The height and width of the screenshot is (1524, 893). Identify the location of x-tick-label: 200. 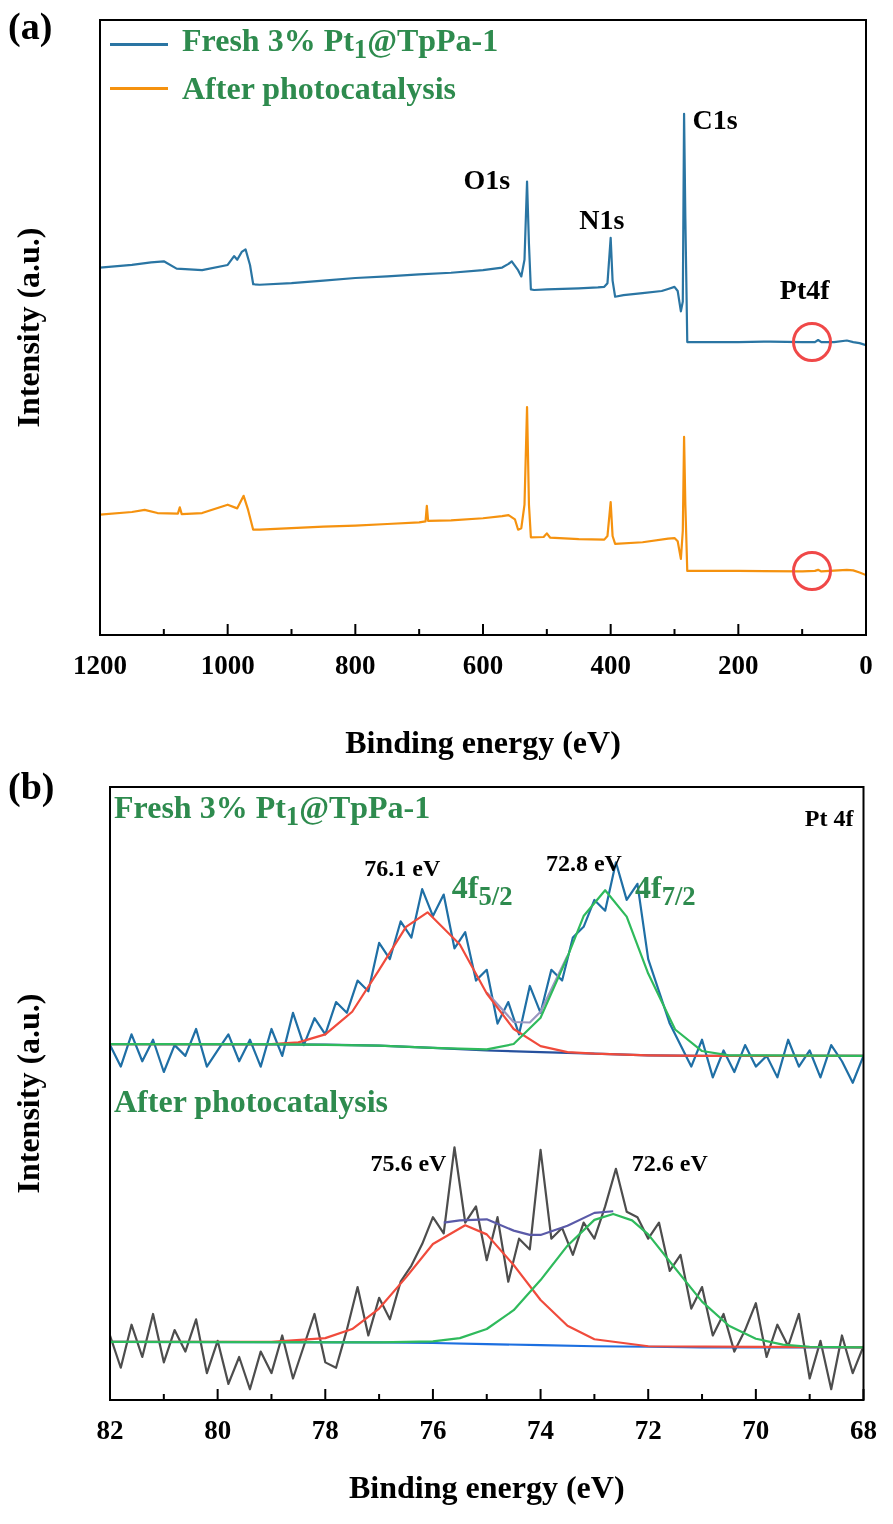
(738, 665).